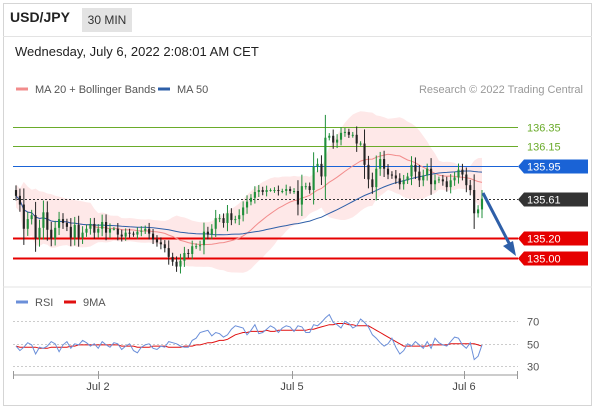 This screenshot has width=595, height=409. What do you see at coordinates (22, 89) in the screenshot?
I see `legend-swatch-ma20` at bounding box center [22, 89].